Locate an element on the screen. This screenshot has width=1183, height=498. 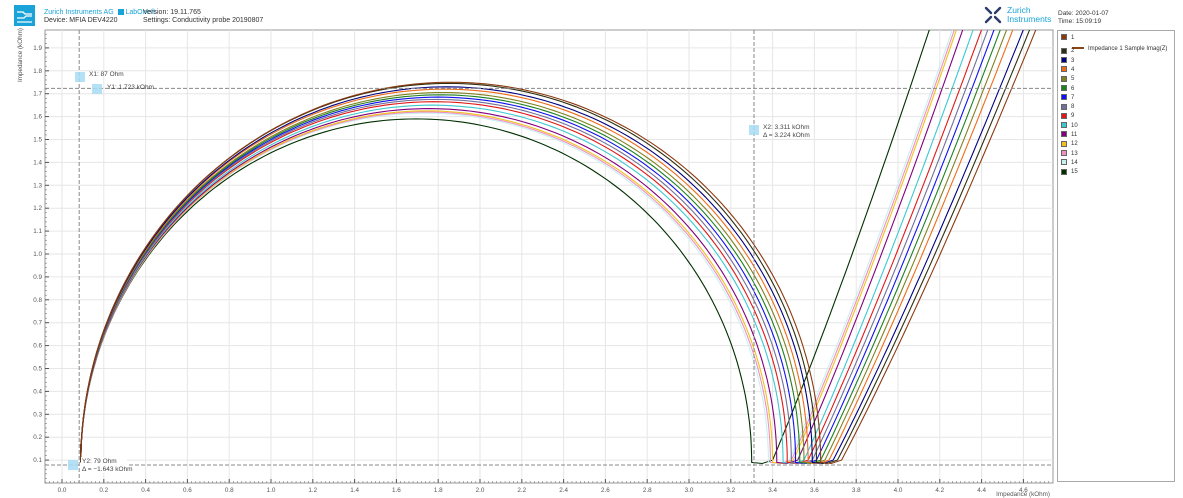
legend-label: 1 is located at coordinates (1073, 38).